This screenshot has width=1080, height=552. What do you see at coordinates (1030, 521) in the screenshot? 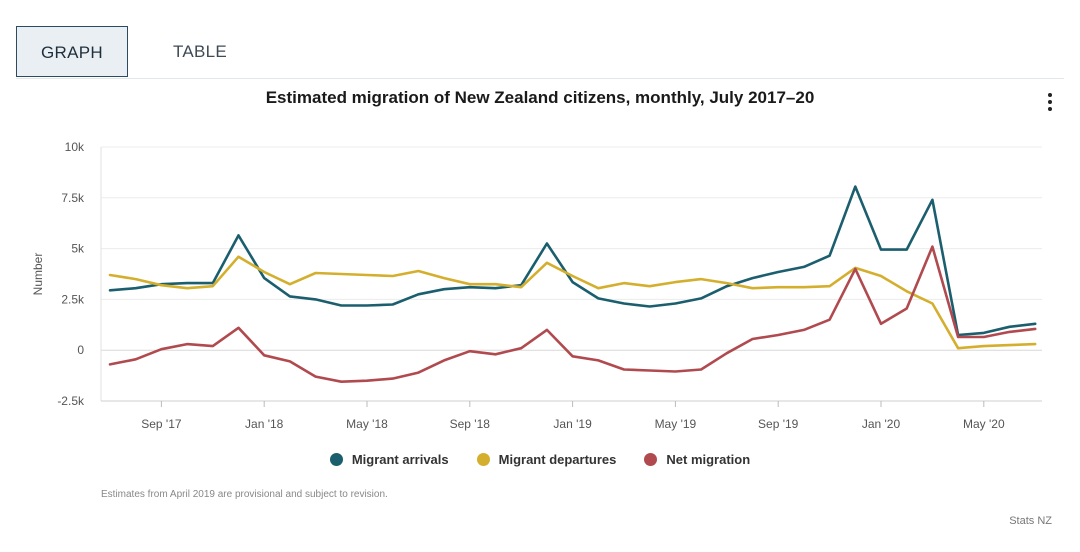
I see `source-credit: Stats NZ` at bounding box center [1030, 521].